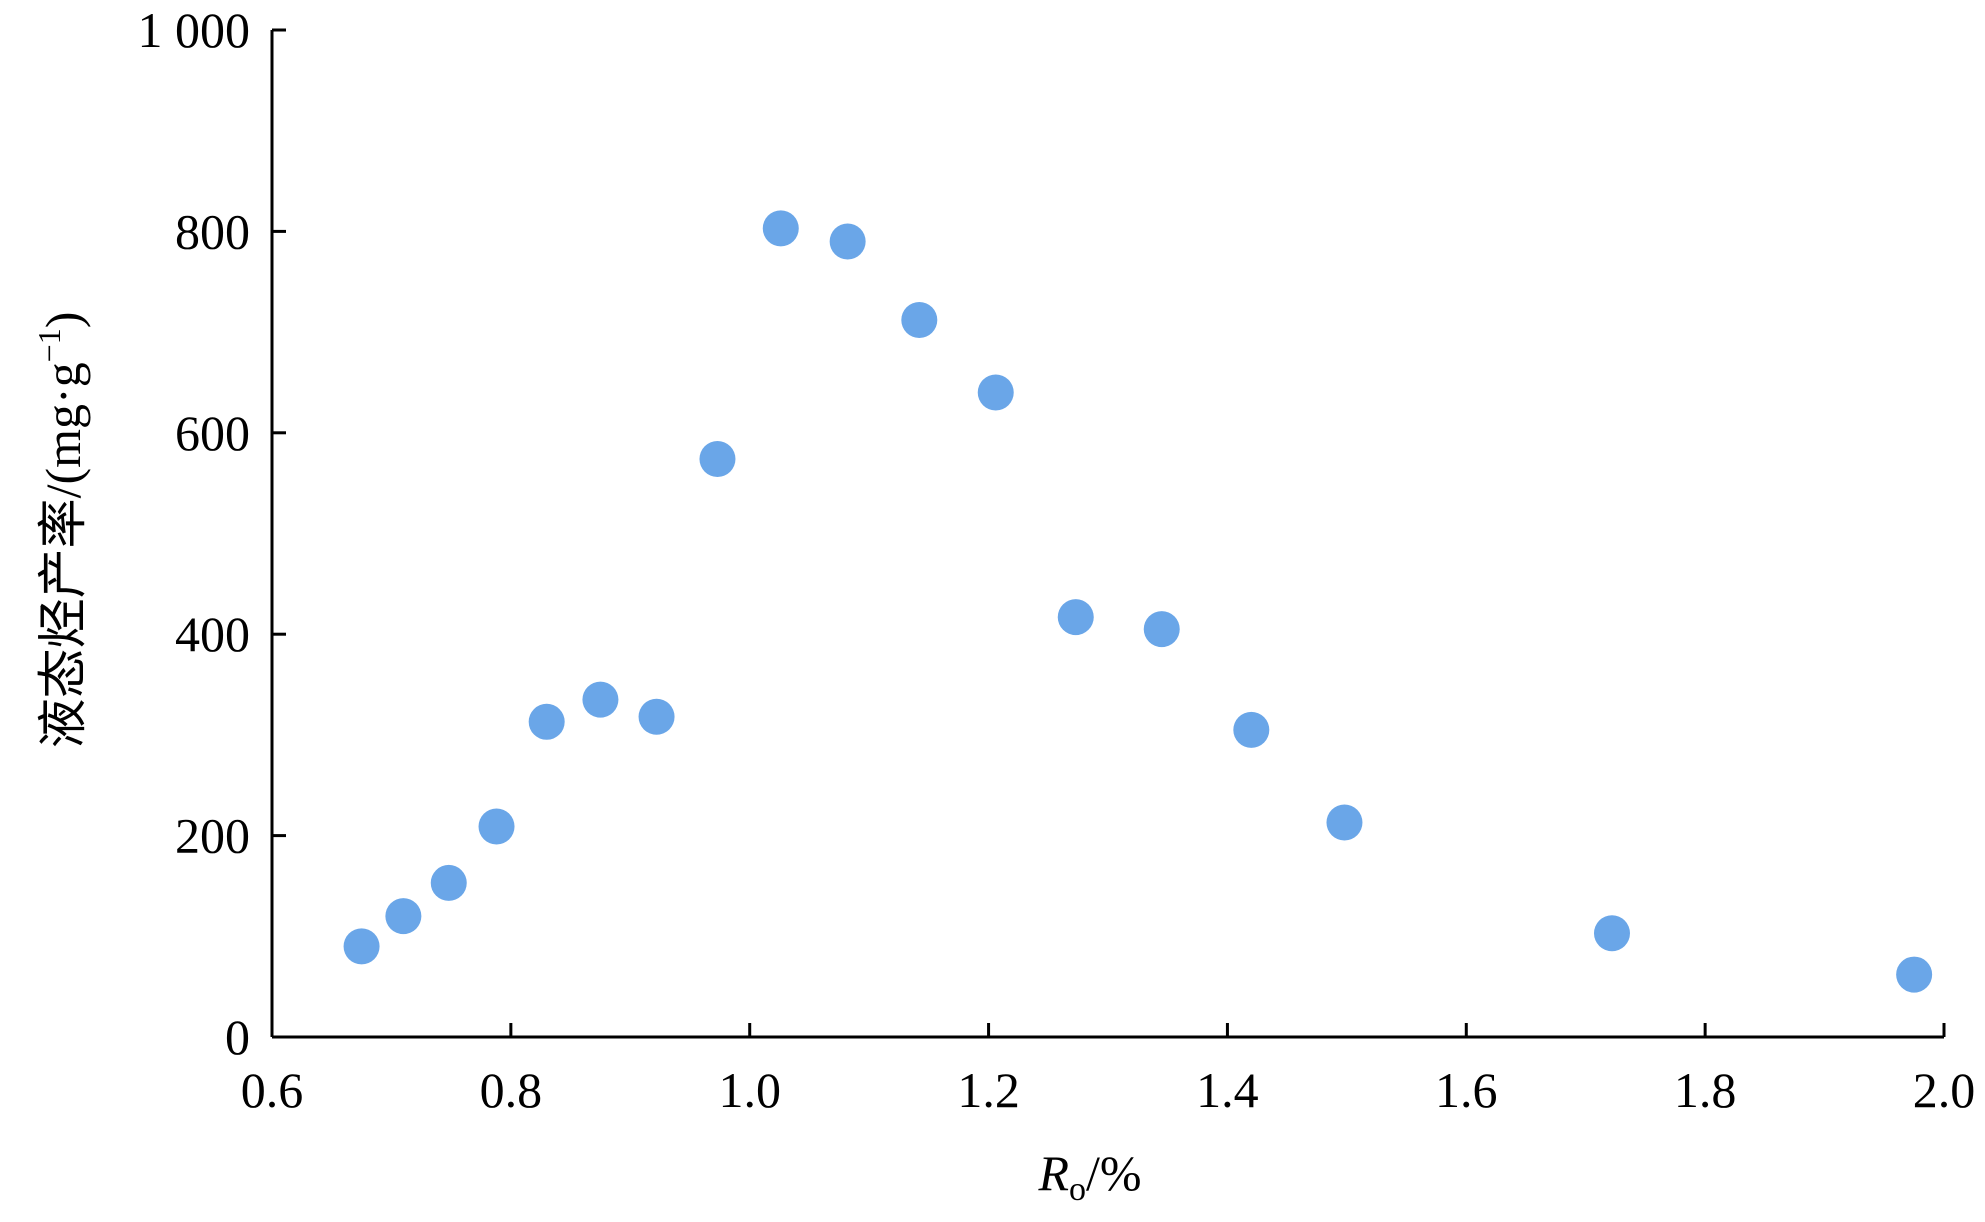 The height and width of the screenshot is (1222, 1985). What do you see at coordinates (237, 1037) in the screenshot?
I see `y-tick-label: 0` at bounding box center [237, 1037].